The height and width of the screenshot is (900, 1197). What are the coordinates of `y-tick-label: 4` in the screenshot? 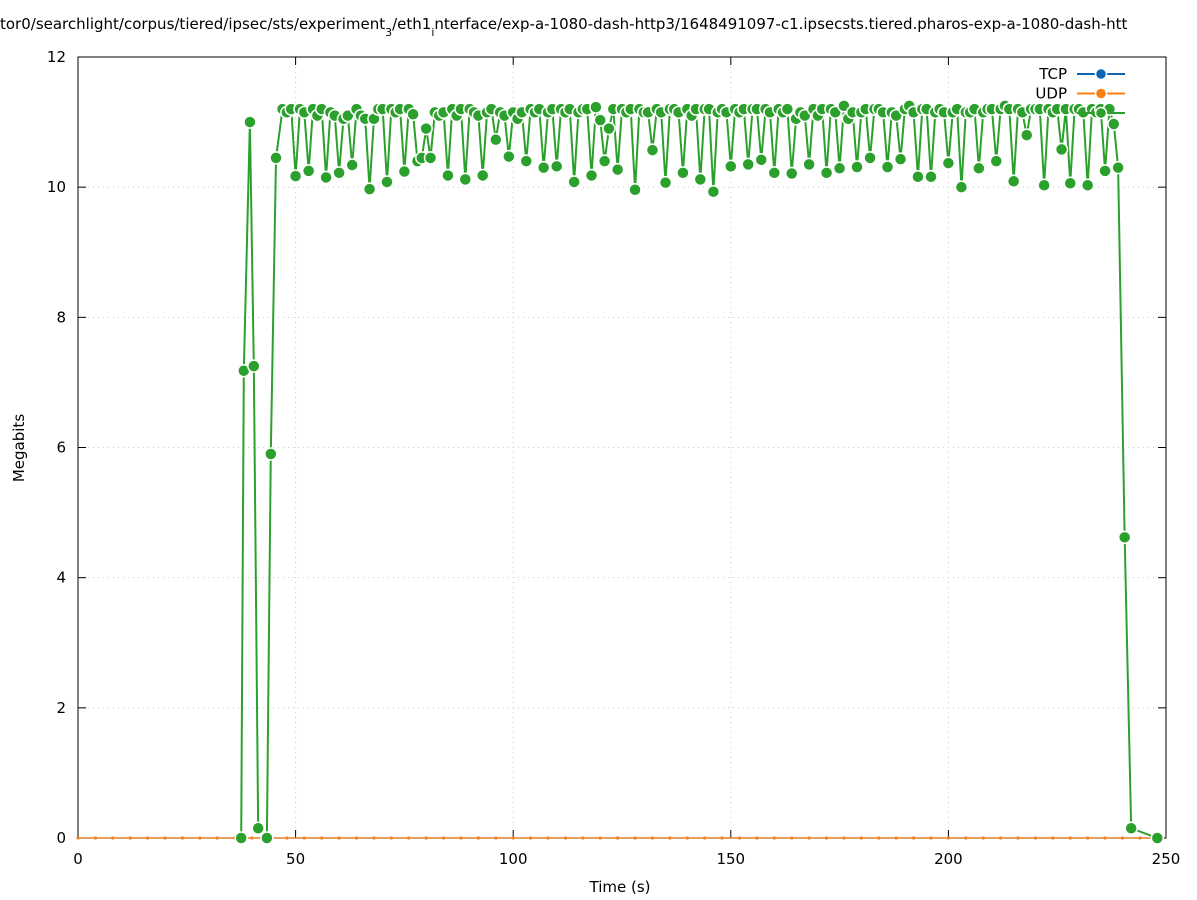 It's located at (61, 578).